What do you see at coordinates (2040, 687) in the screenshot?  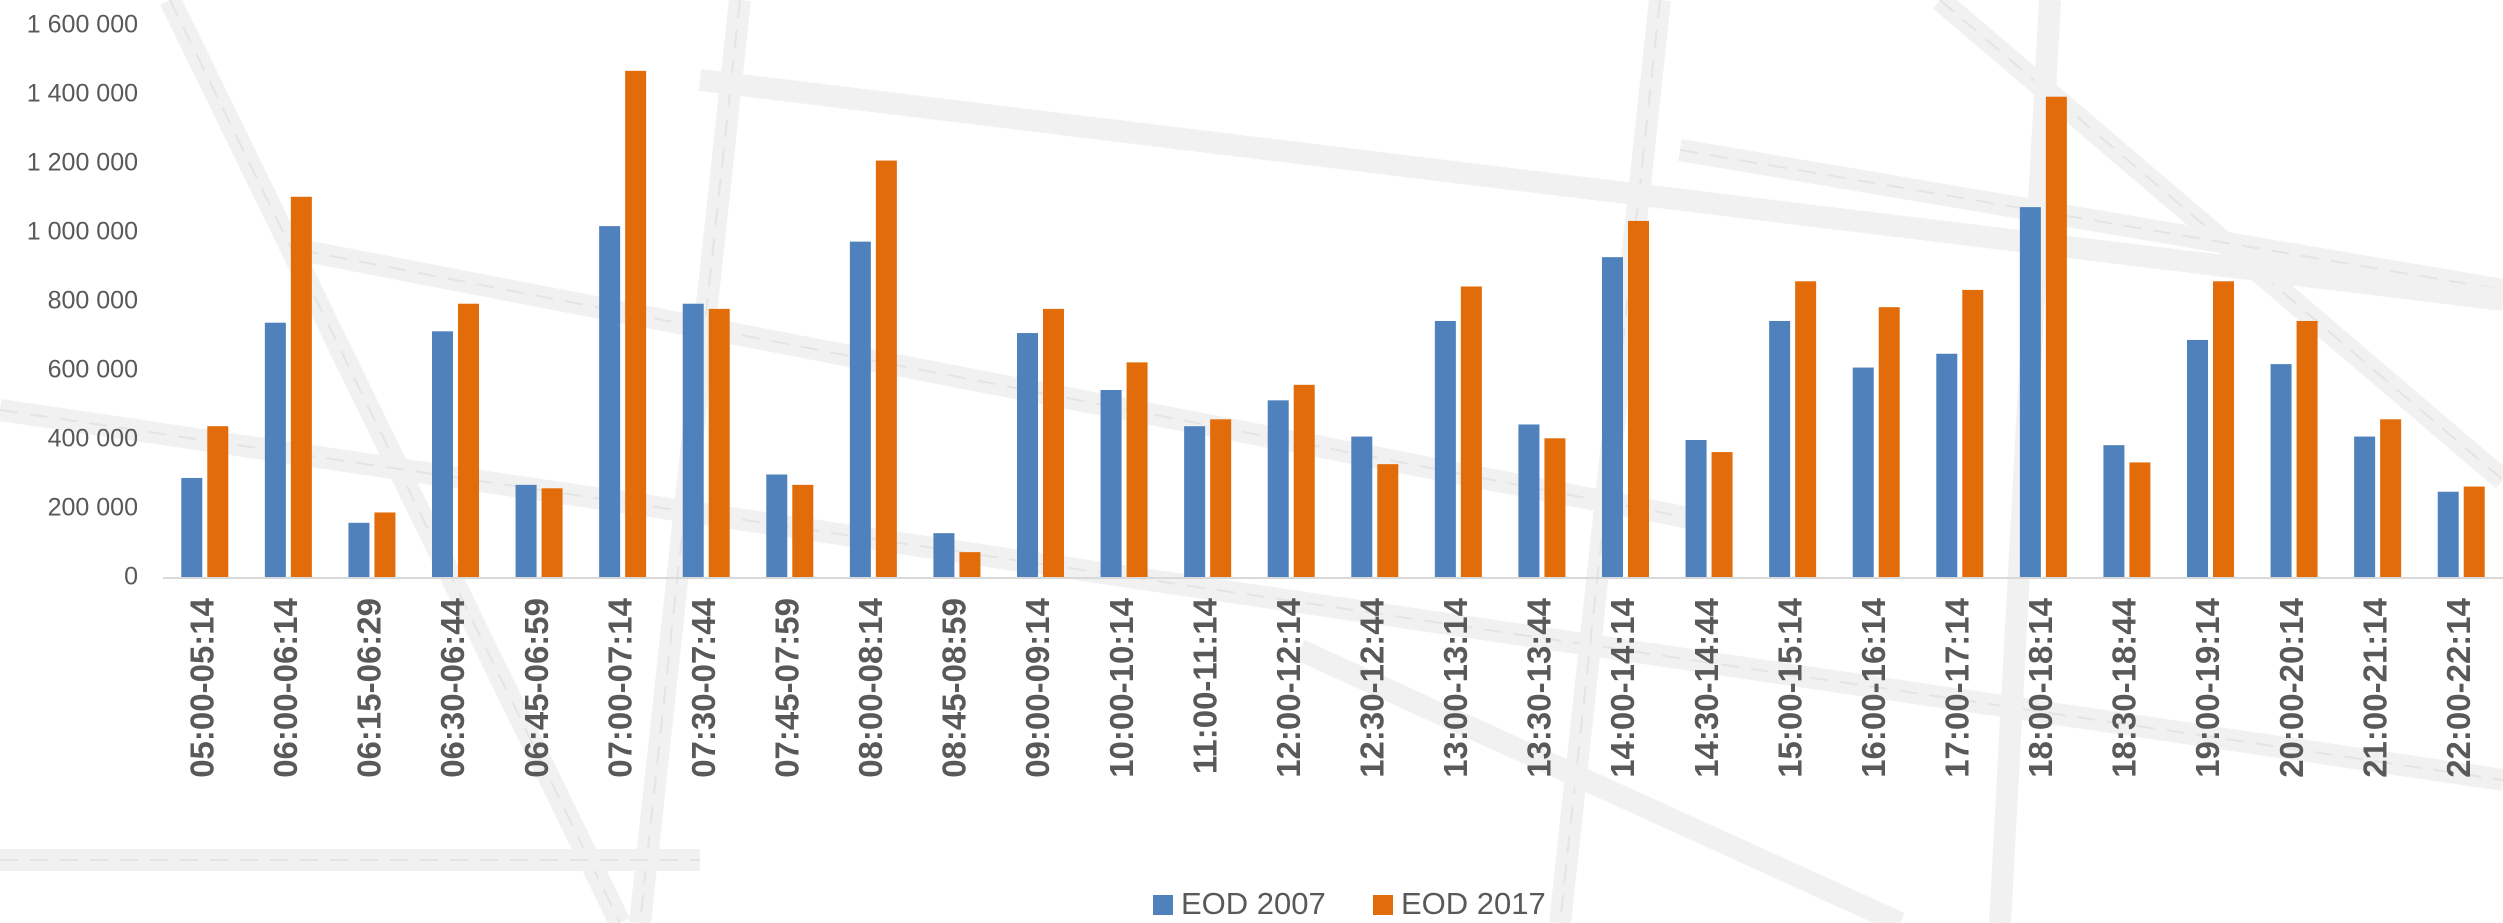 I see `x-tick-label: 18:00-18:14` at bounding box center [2040, 687].